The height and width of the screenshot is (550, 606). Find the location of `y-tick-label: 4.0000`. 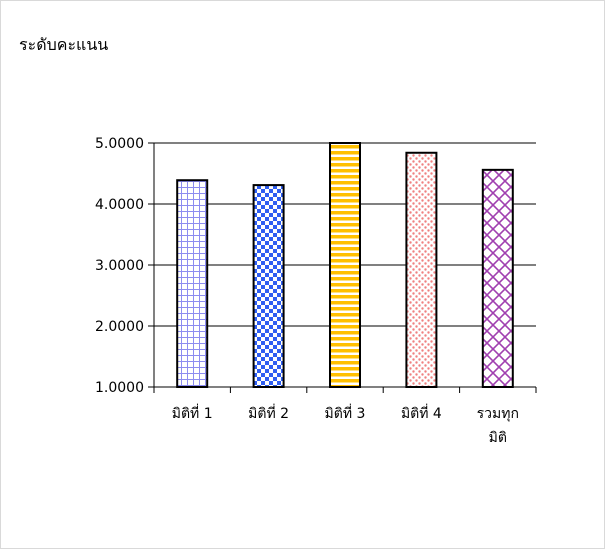

y-tick-label: 4.0000 is located at coordinates (119, 205).